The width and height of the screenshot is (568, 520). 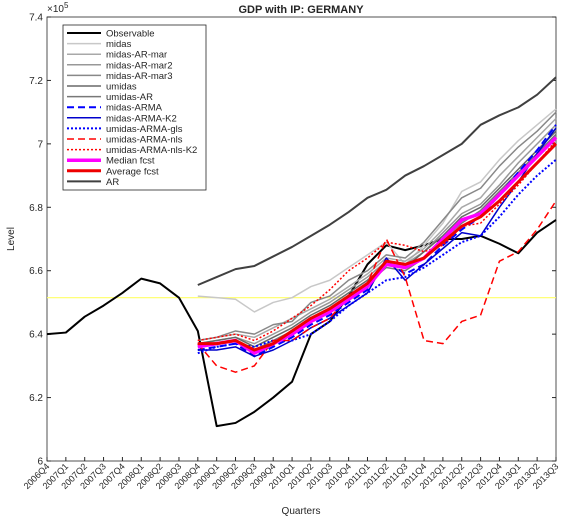 What do you see at coordinates (144, 129) in the screenshot?
I see `legend-label: umidas-ARMA-gls` at bounding box center [144, 129].